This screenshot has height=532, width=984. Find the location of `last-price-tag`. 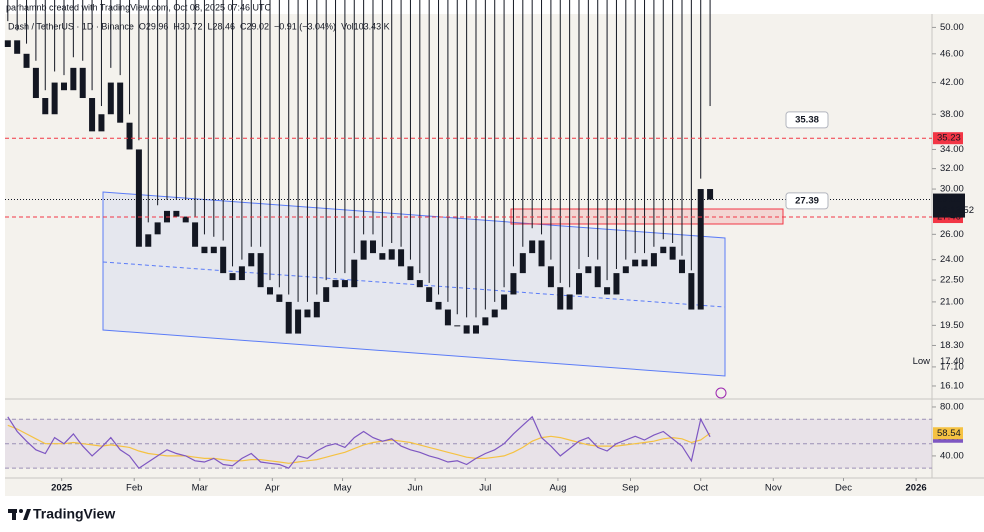

last-price-tag is located at coordinates (949, 205).